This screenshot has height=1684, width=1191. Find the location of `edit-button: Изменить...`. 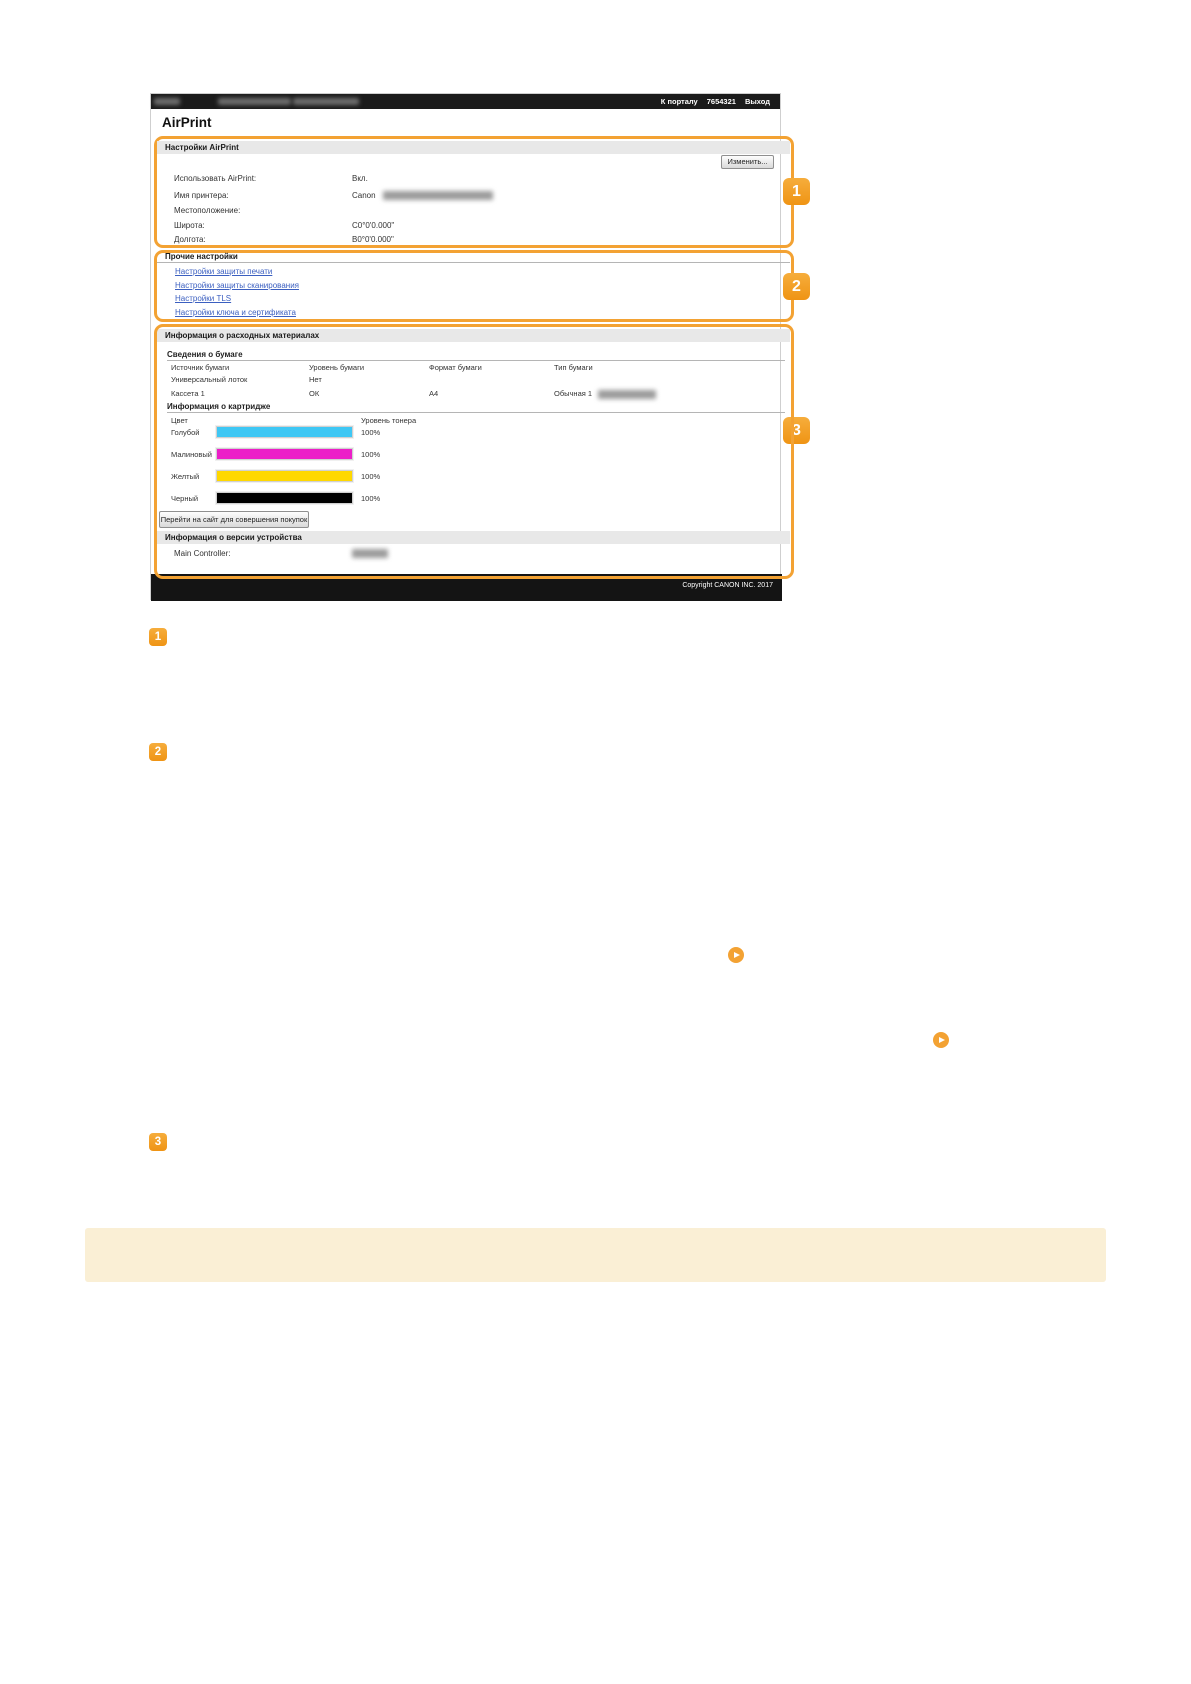

edit-button: Изменить... is located at coordinates (747, 162).